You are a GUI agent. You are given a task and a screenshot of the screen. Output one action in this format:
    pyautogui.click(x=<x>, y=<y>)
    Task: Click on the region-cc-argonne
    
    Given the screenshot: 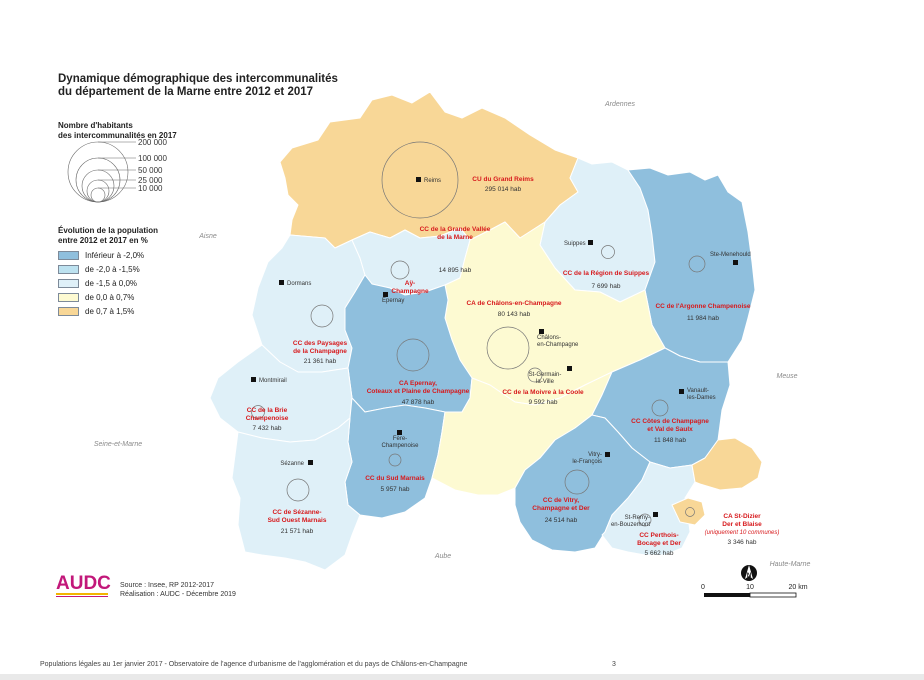 What is the action you would take?
    pyautogui.click(x=691, y=265)
    